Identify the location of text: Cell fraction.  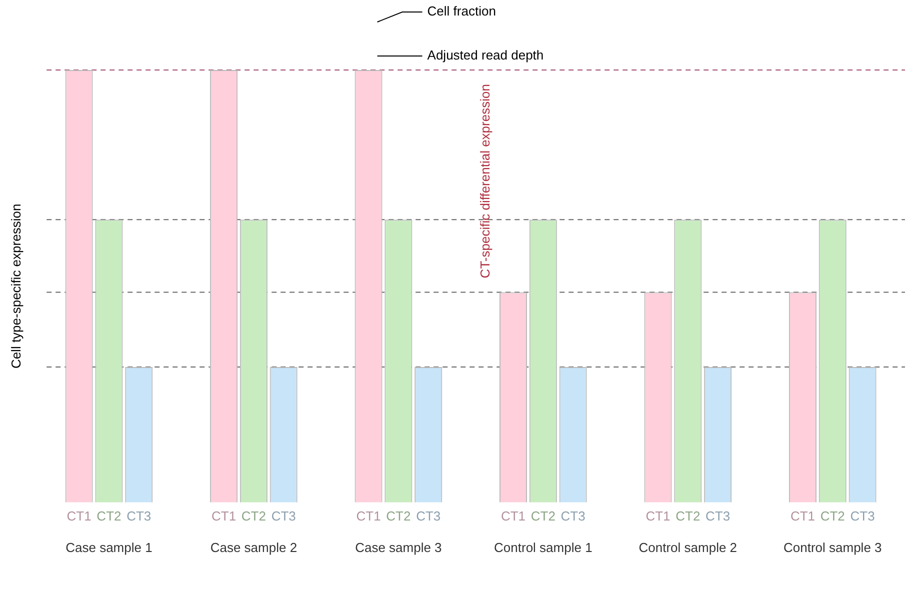
(461, 11).